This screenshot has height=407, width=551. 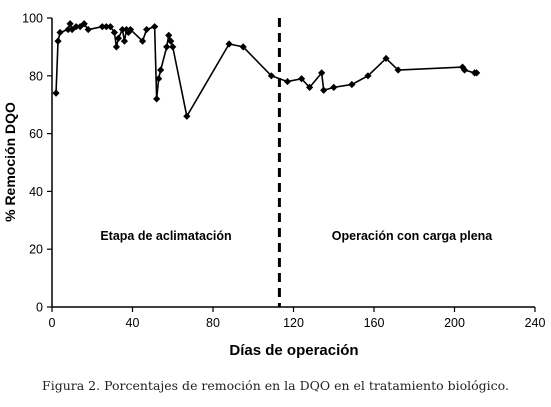 I want to click on y-tick-label: 80, so click(x=36, y=76).